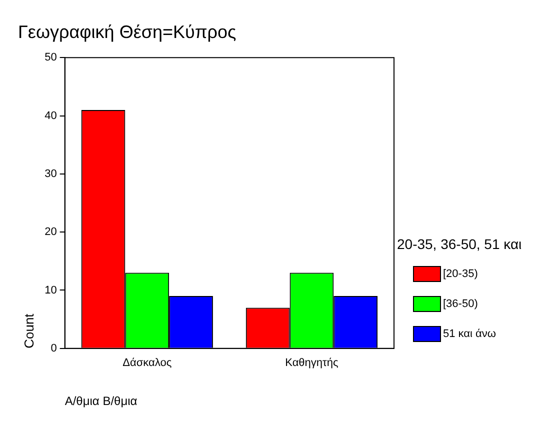 The height and width of the screenshot is (421, 542). I want to click on legend-title: 20-35, 36-50, 51 και, so click(459, 244).